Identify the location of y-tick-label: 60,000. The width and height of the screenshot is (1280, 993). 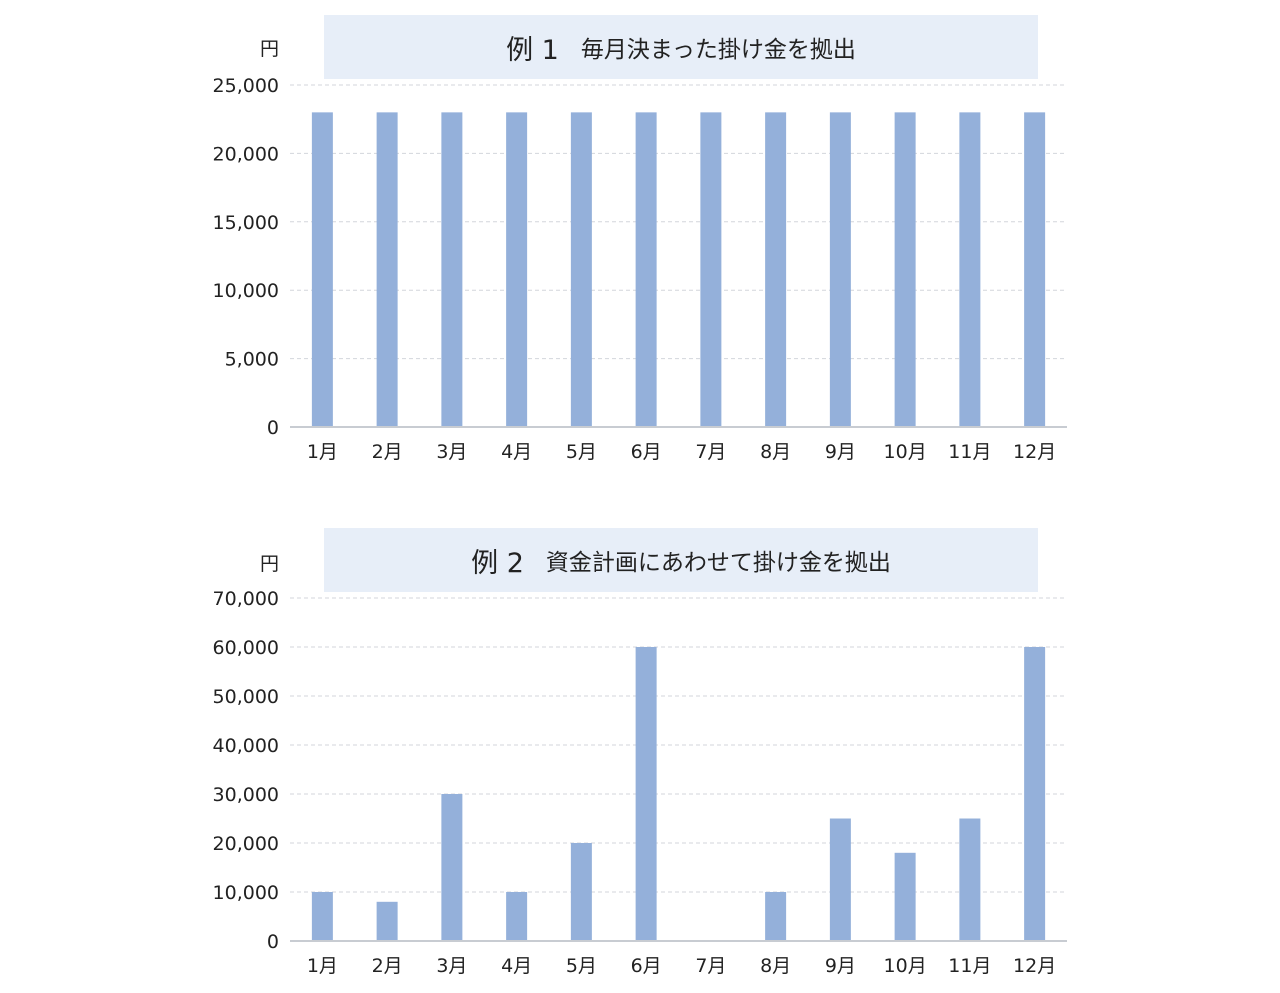
(246, 648).